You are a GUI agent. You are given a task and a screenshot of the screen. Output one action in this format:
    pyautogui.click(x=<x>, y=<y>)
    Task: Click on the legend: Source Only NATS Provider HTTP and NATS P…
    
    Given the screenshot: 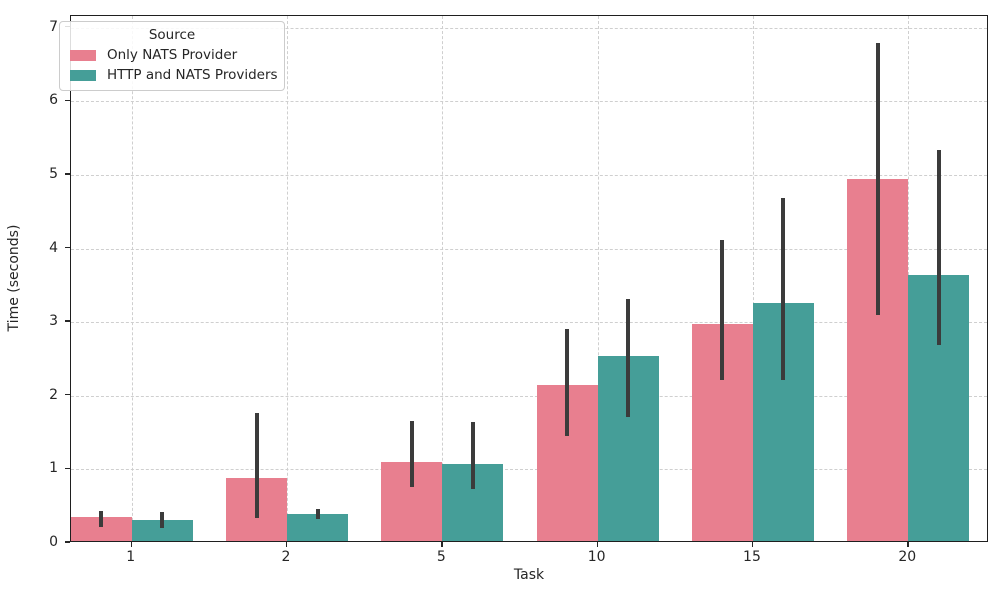 What is the action you would take?
    pyautogui.click(x=172, y=56)
    